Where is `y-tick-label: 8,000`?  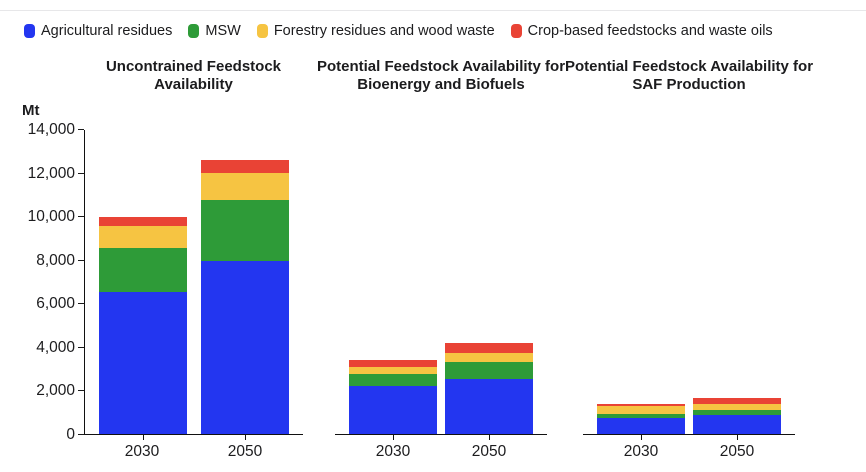
y-tick-label: 8,000 is located at coordinates (55, 260).